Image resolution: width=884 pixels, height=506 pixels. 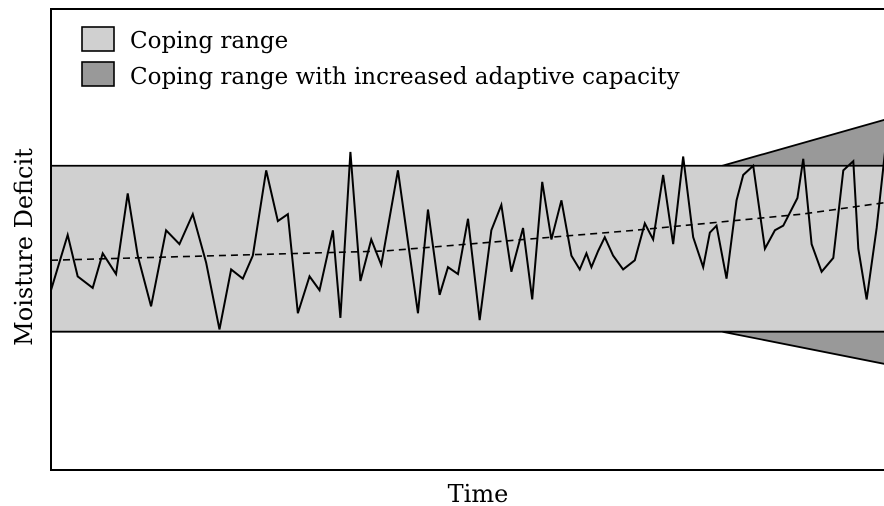 What do you see at coordinates (98, 74) in the screenshot?
I see `legend-swatch-increased-capacity` at bounding box center [98, 74].